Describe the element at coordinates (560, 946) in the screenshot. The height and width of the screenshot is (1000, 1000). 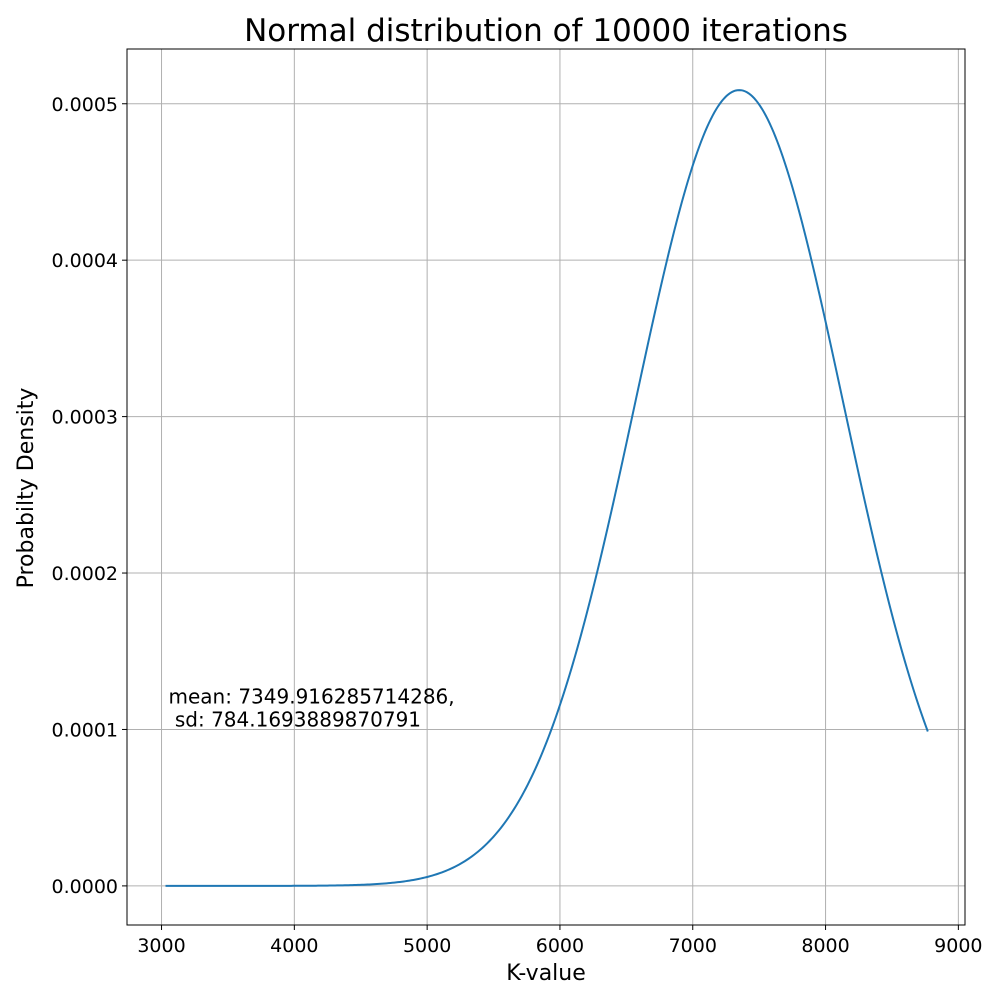
I see `x-tick-label: 6000` at that location.